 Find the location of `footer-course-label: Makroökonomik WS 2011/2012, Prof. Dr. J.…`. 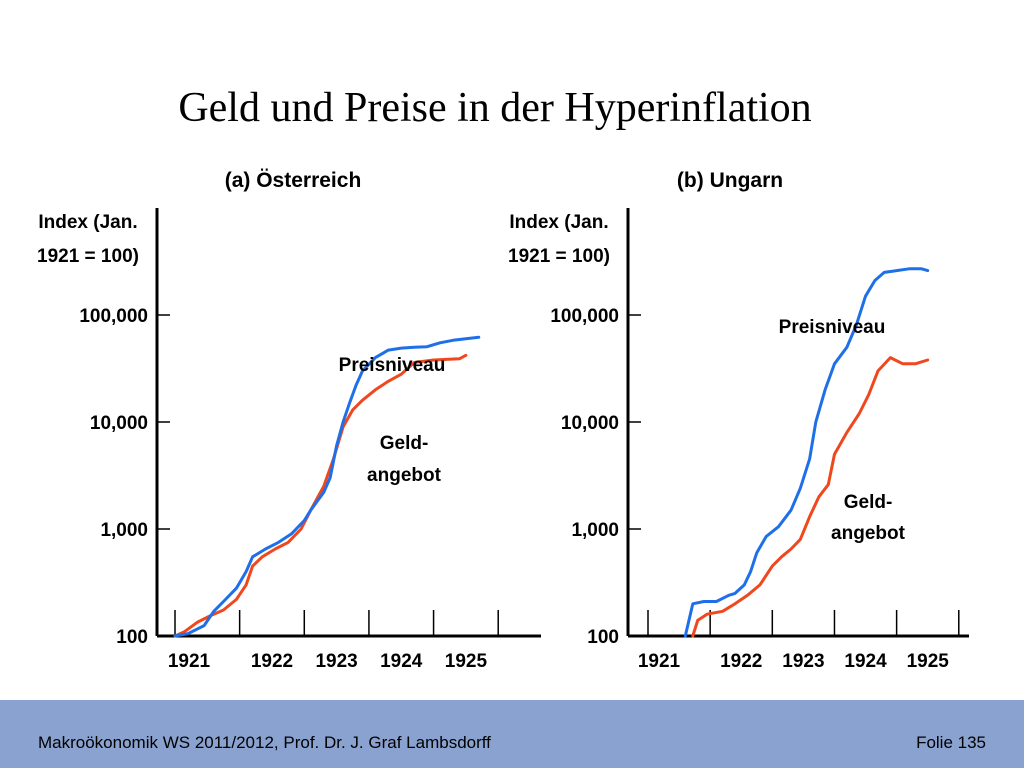

footer-course-label: Makroökonomik WS 2011/2012, Prof. Dr. J.… is located at coordinates (264, 742).